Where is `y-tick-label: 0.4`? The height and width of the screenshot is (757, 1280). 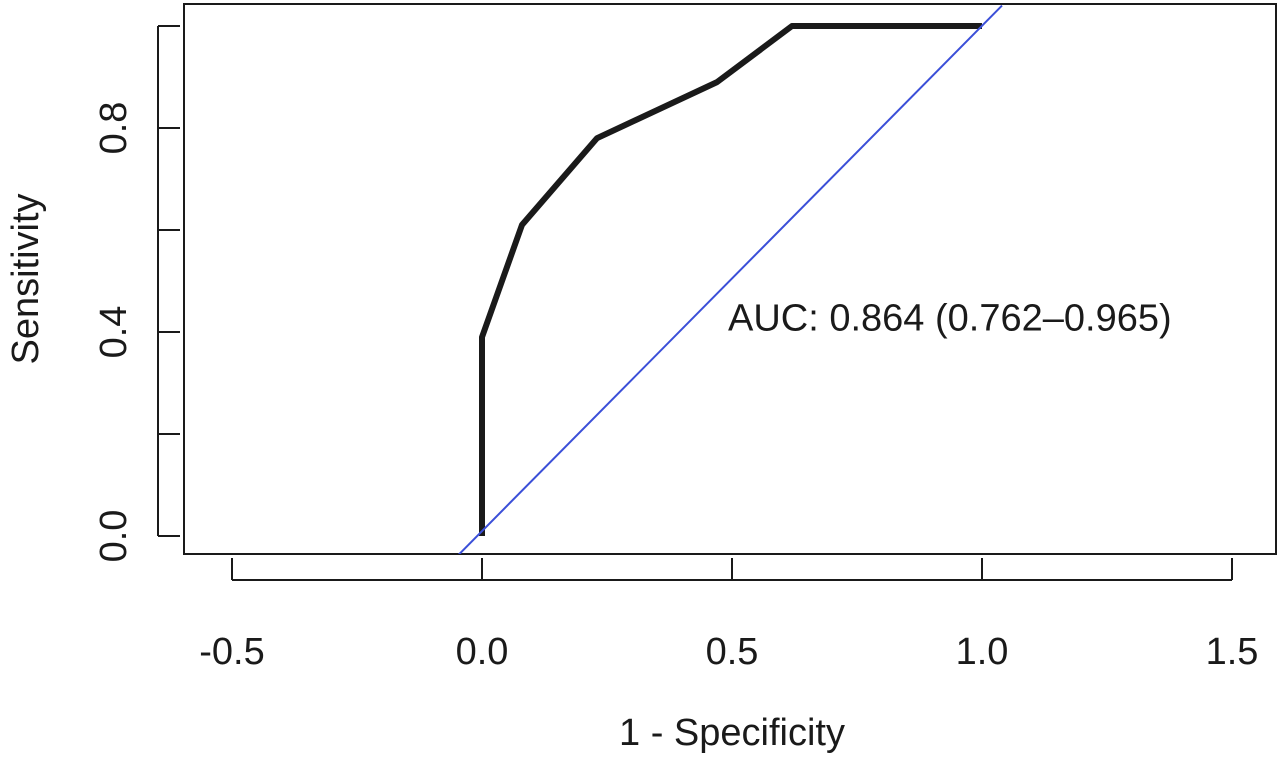
y-tick-label: 0.4 is located at coordinates (114, 332).